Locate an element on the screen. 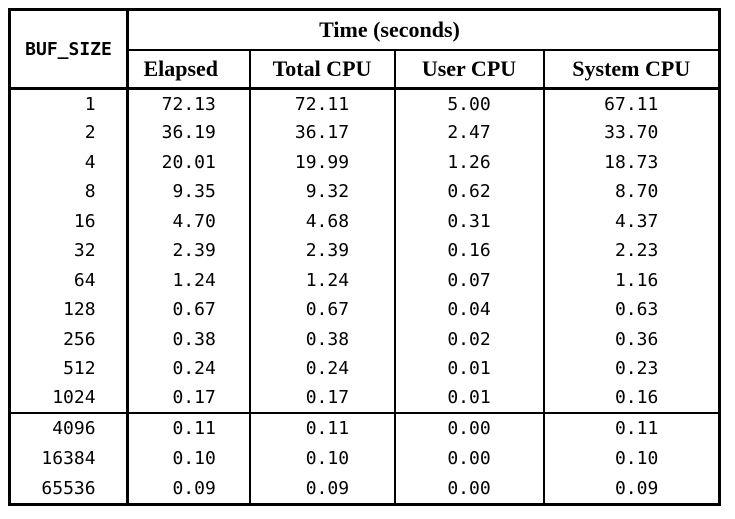 Image resolution: width=735 pixels, height=519 pixels. user-cpu-cell: 0.16 is located at coordinates (469, 251).